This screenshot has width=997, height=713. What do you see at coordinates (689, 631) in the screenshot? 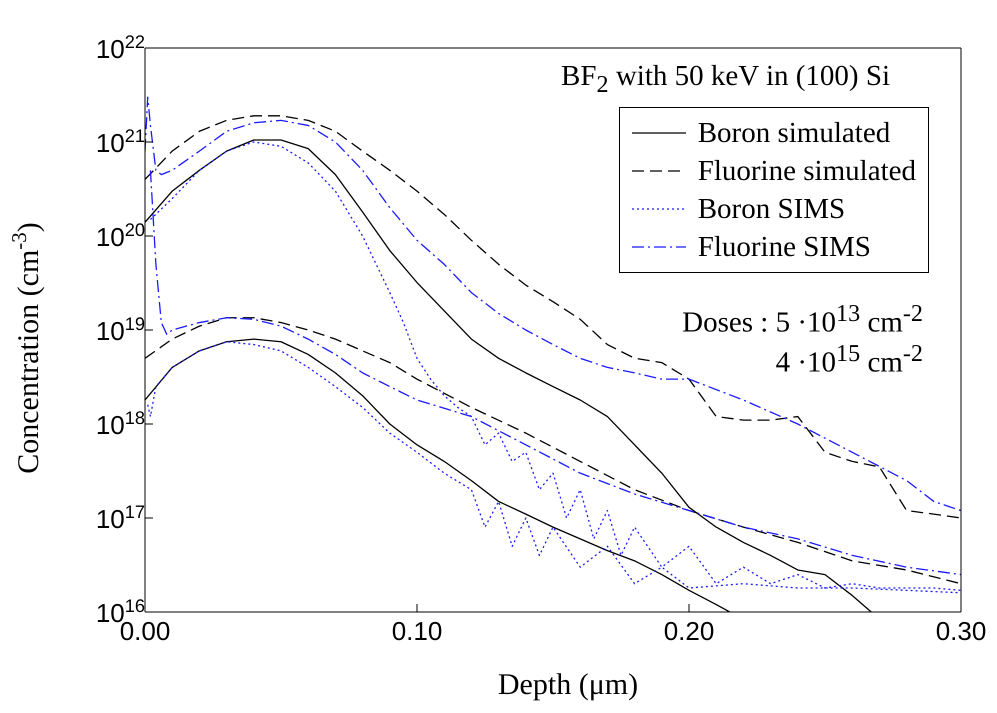
I see `x-tick-label: 0.20` at bounding box center [689, 631].